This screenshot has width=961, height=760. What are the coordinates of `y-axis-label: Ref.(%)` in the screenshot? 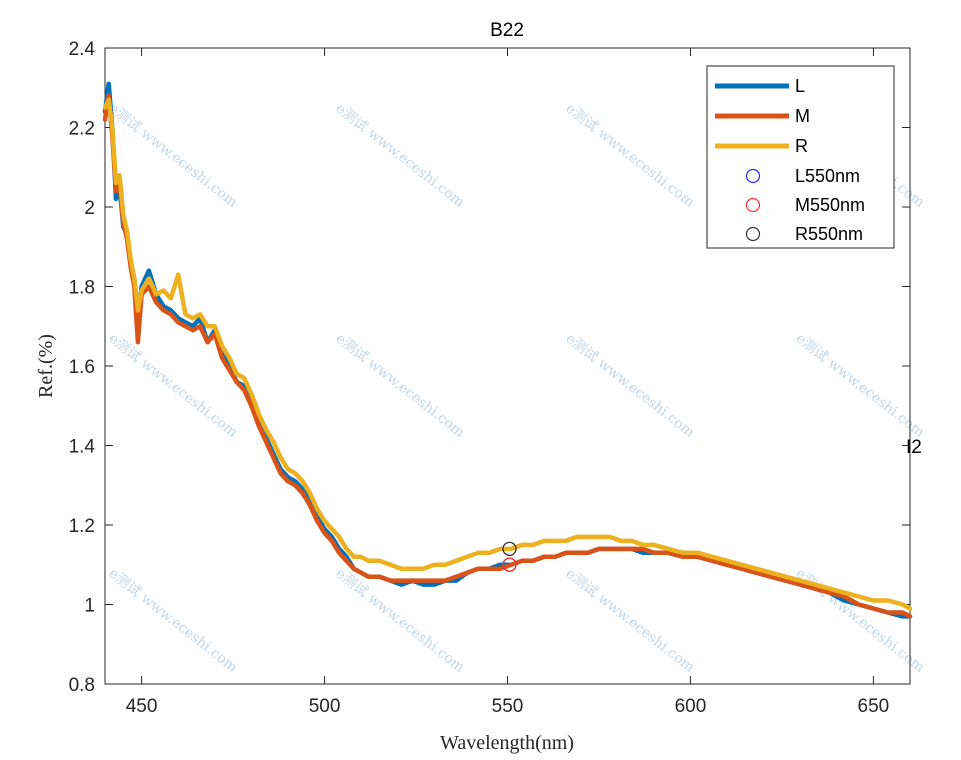 It's located at (46, 366).